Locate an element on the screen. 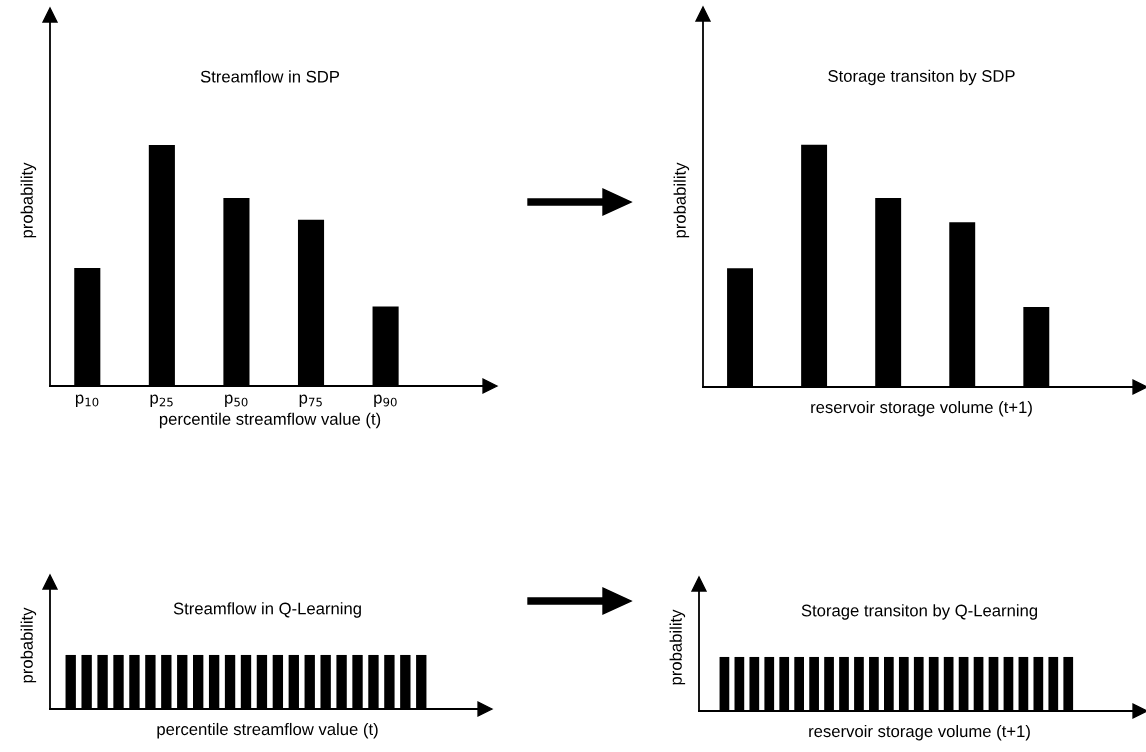 The width and height of the screenshot is (1146, 752). x-tick-label: p$_{90}$ is located at coordinates (385, 401).